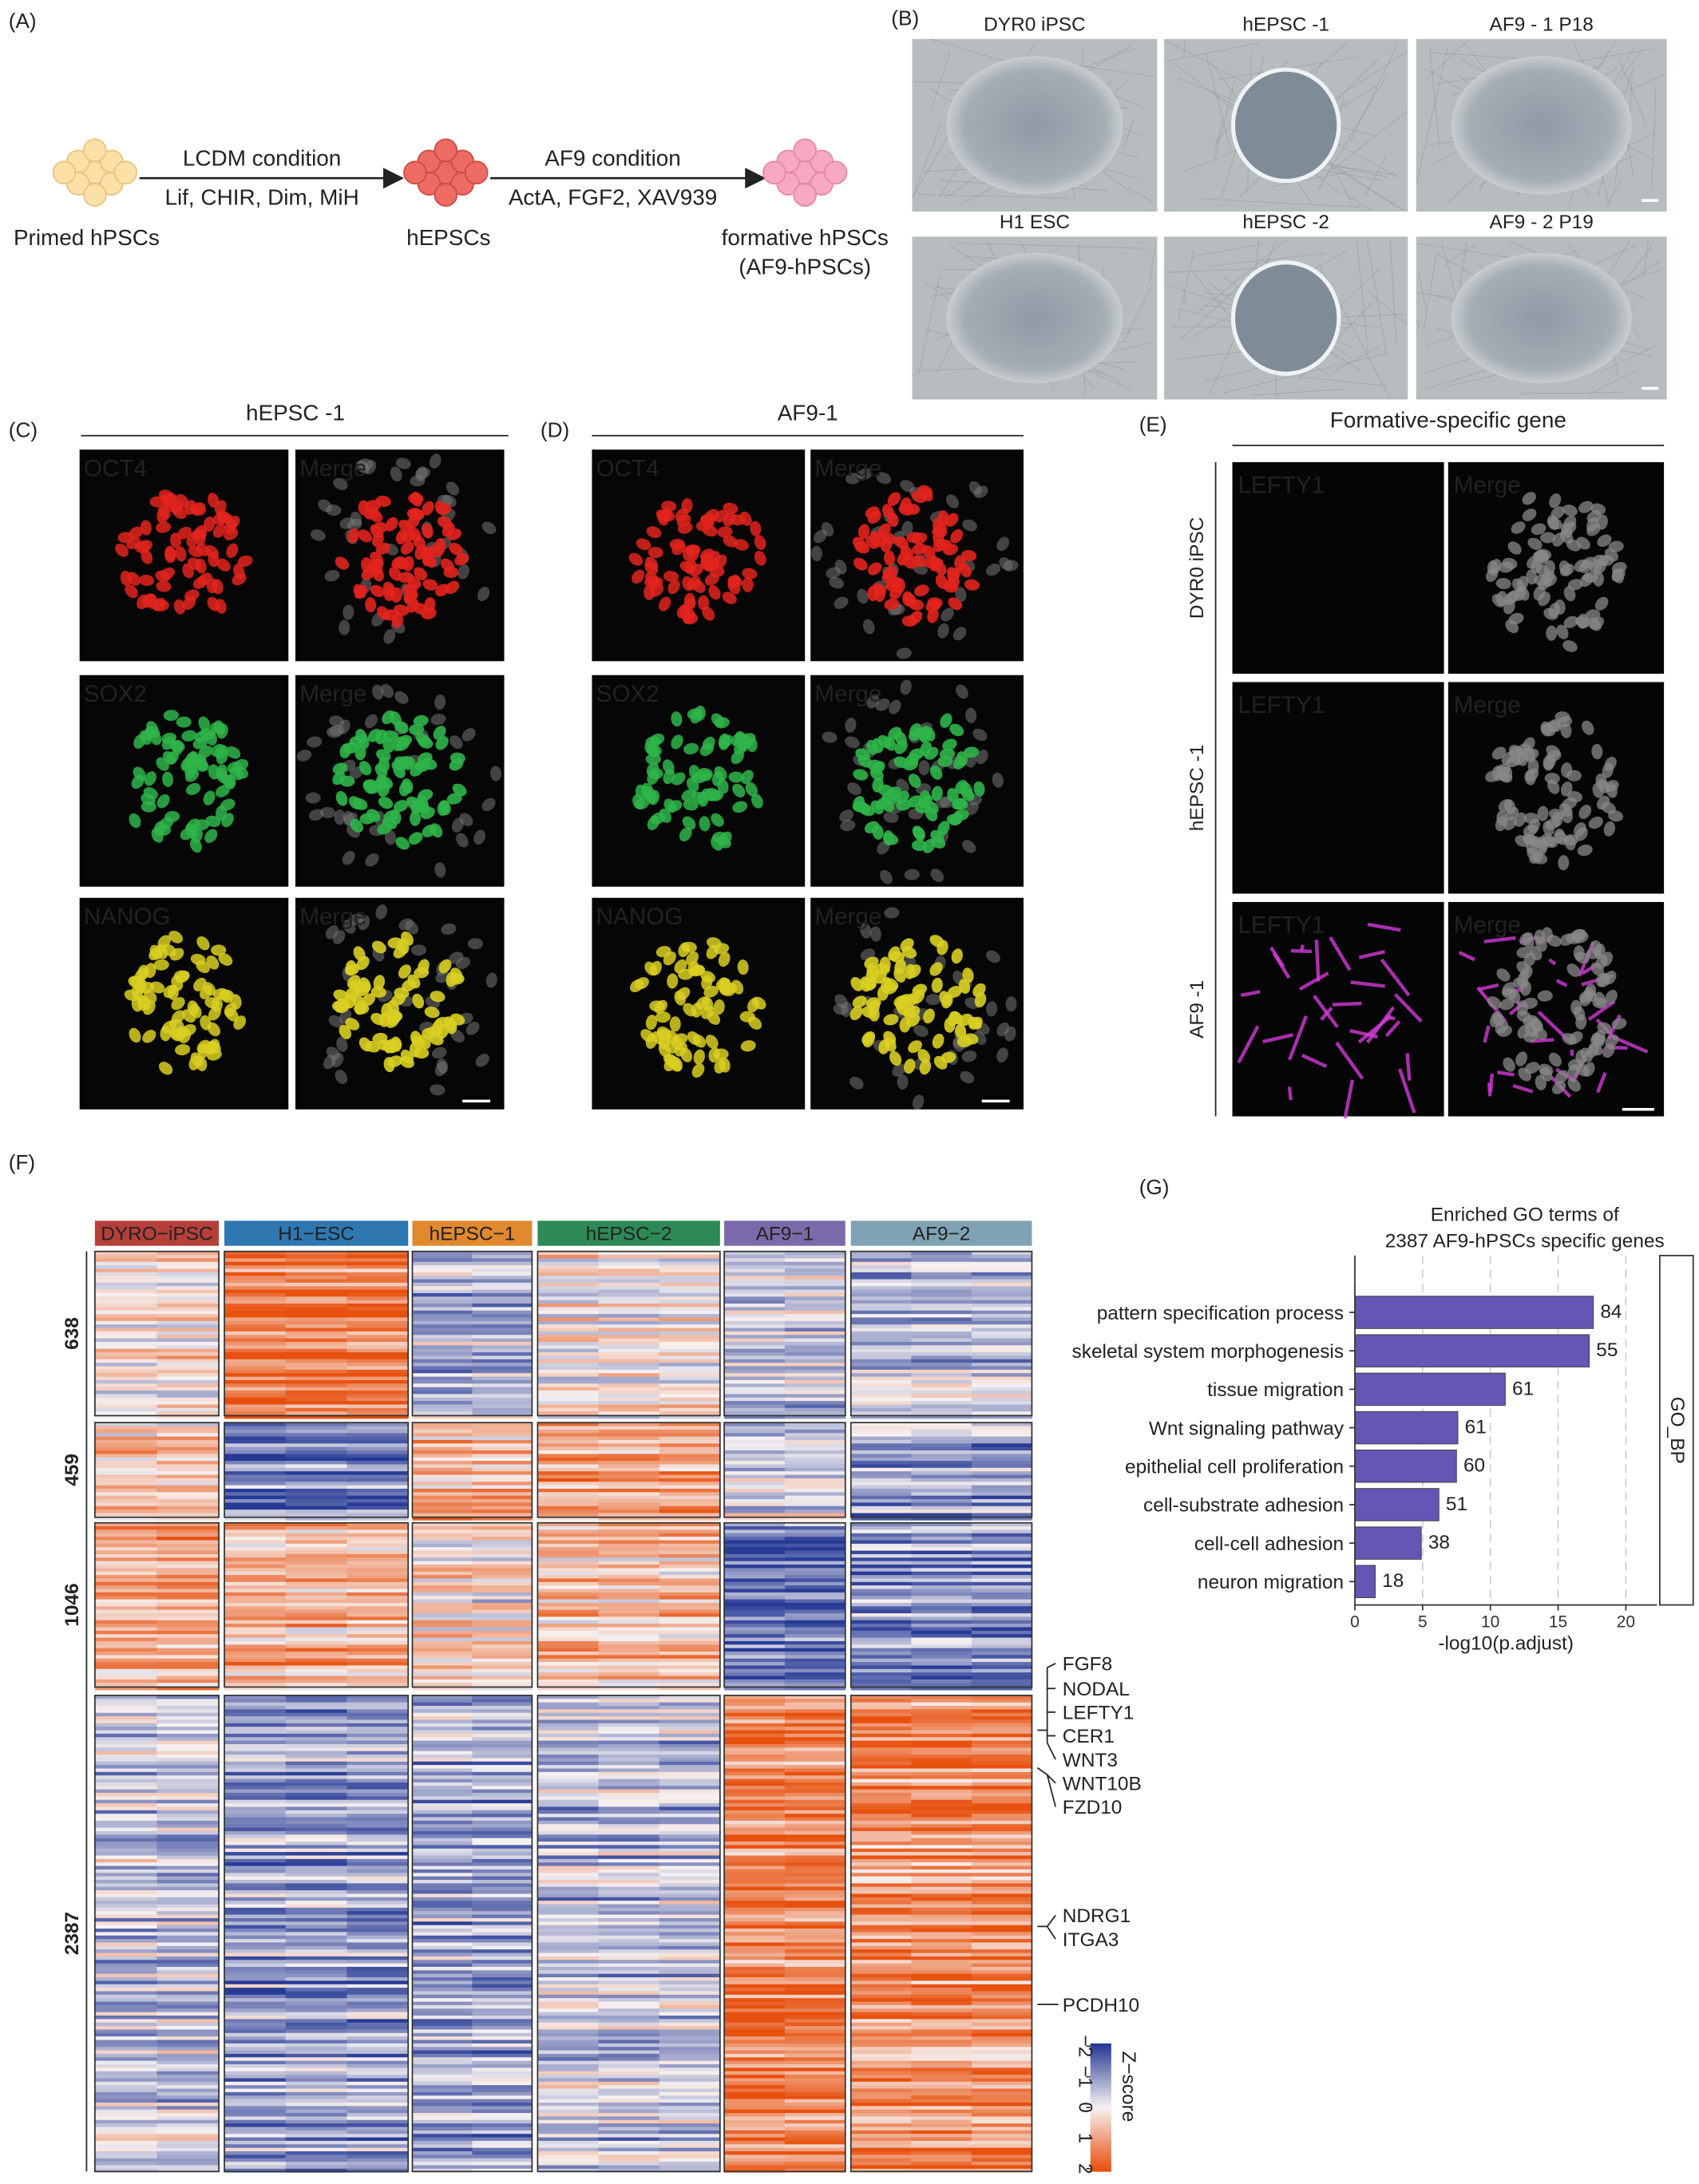 Image resolution: width=1699 pixels, height=2184 pixels. I want to click on micrograph, so click(184, 781).